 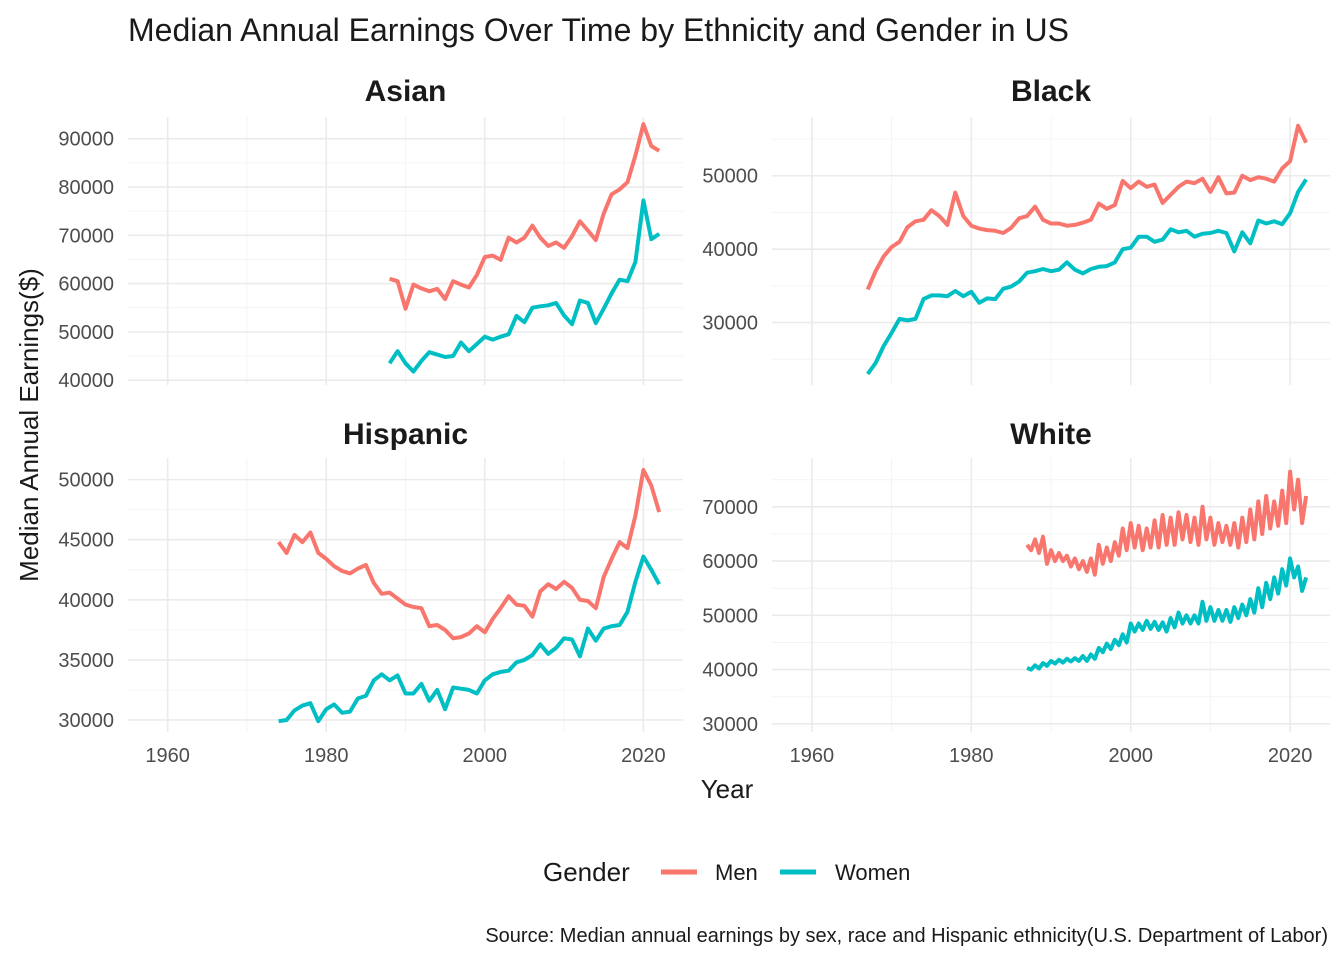 I want to click on y-tick-label: 80000, so click(x=86, y=188).